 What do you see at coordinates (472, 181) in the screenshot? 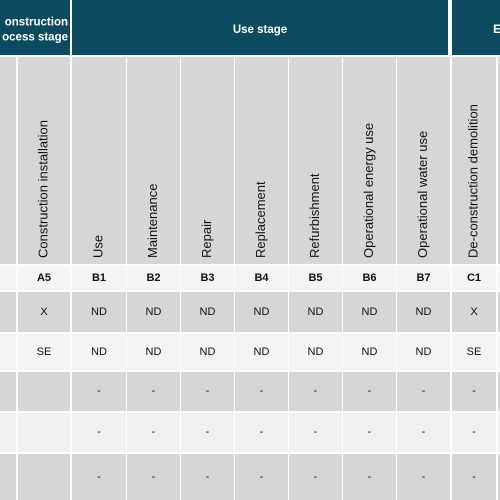
I see `column-name: De-construction demolition` at bounding box center [472, 181].